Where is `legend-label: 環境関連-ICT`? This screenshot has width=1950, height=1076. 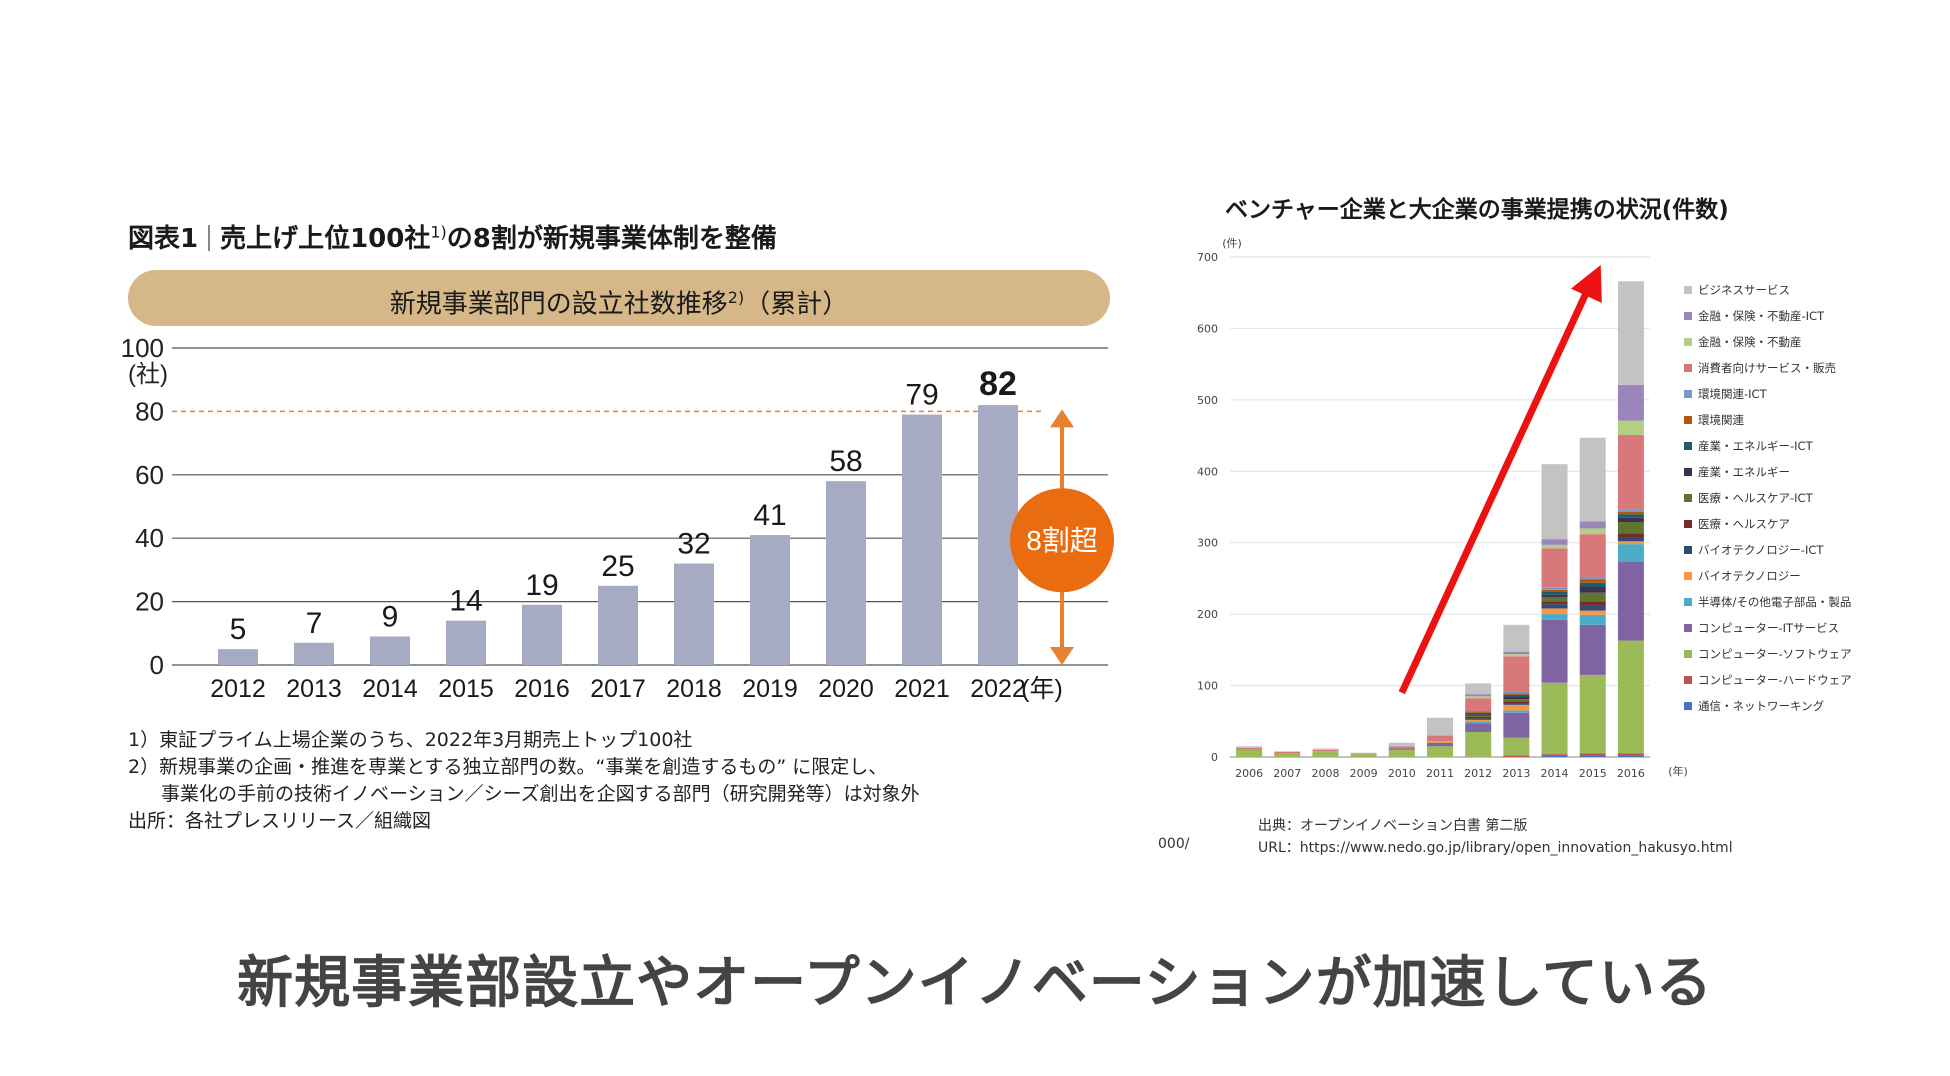
legend-label: 環境関連-ICT is located at coordinates (1733, 394).